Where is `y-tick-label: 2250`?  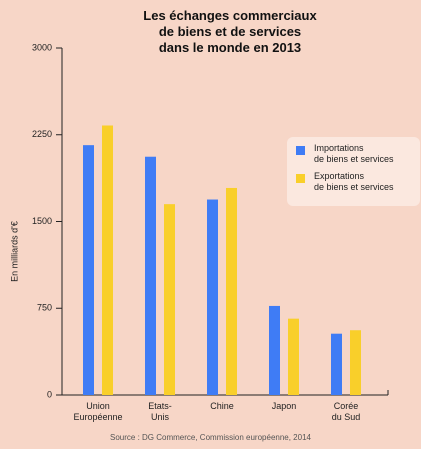
y-tick-label: 2250 is located at coordinates (42, 134).